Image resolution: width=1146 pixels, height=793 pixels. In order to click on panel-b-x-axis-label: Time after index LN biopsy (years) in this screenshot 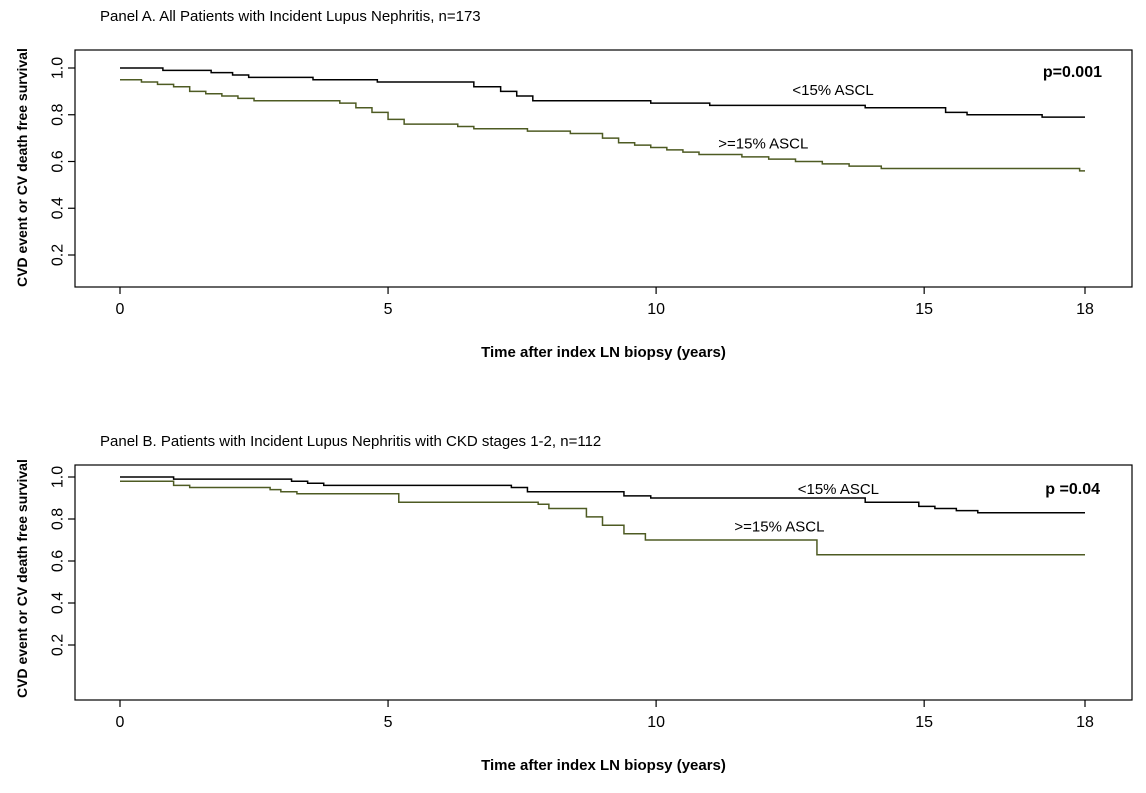, I will do `click(603, 765)`.